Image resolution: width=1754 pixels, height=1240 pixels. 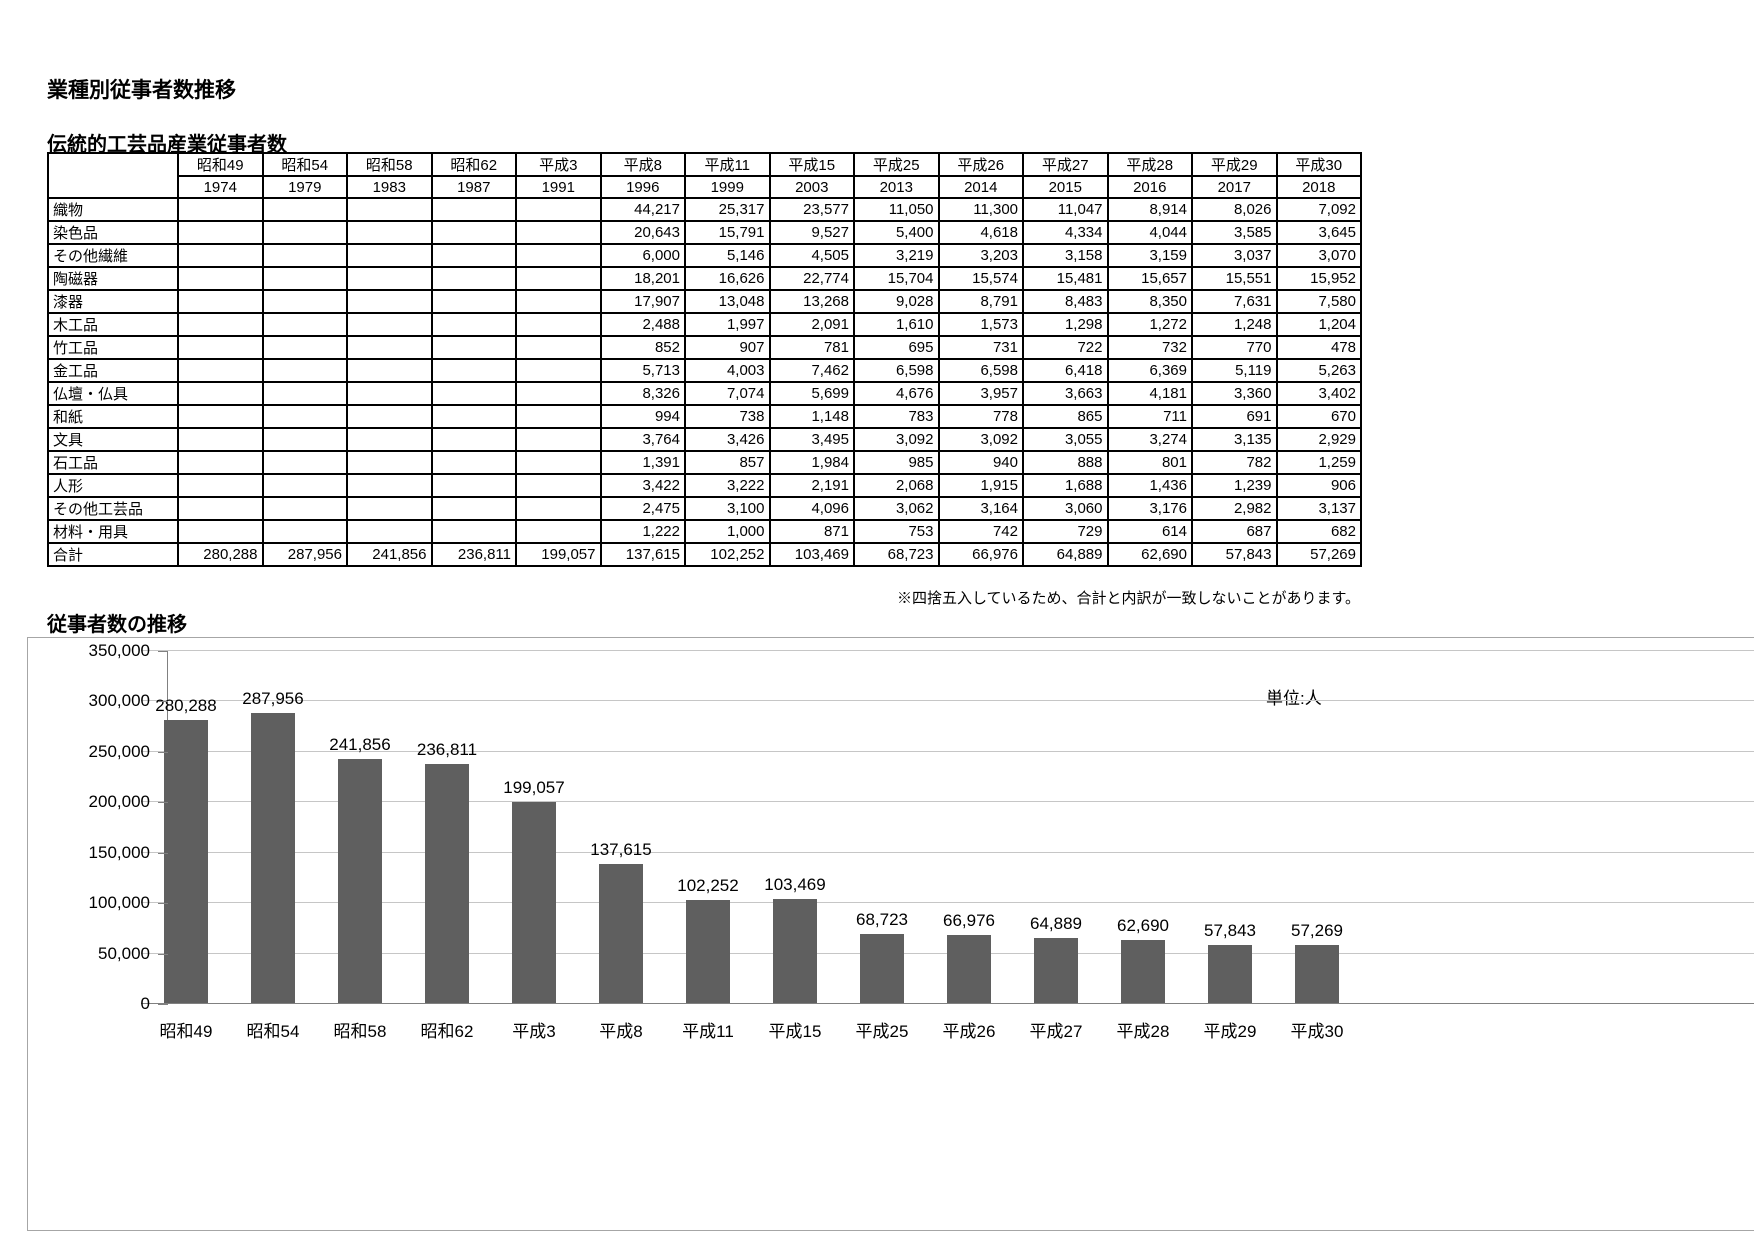 What do you see at coordinates (558, 187) in the screenshot?
I see `column-header-year: 1991` at bounding box center [558, 187].